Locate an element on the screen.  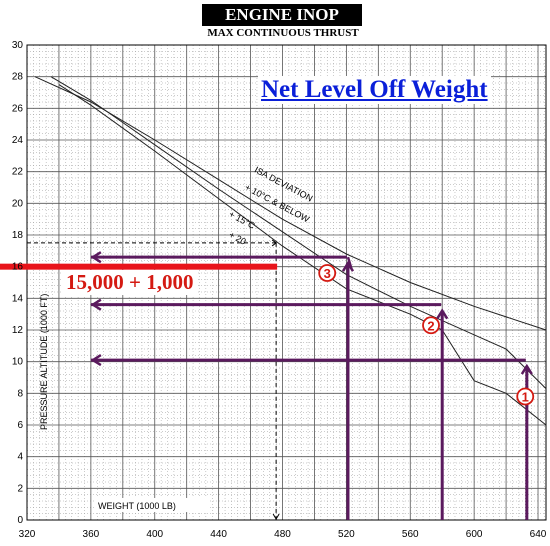
y-tick-label: 18 is located at coordinates (18, 235).